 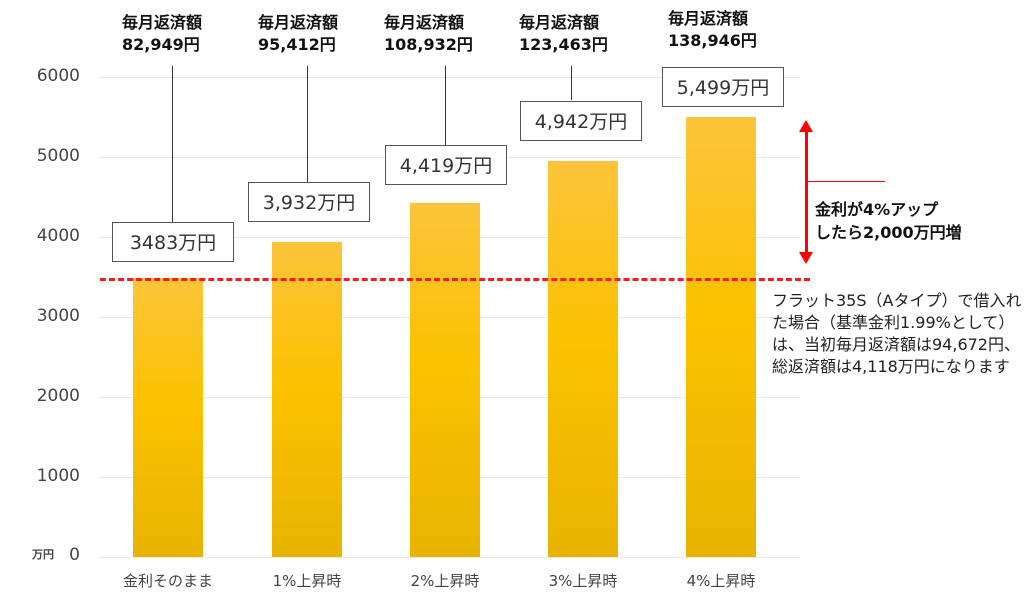 What do you see at coordinates (806, 193) in the screenshot?
I see `increase-arrow-shaft` at bounding box center [806, 193].